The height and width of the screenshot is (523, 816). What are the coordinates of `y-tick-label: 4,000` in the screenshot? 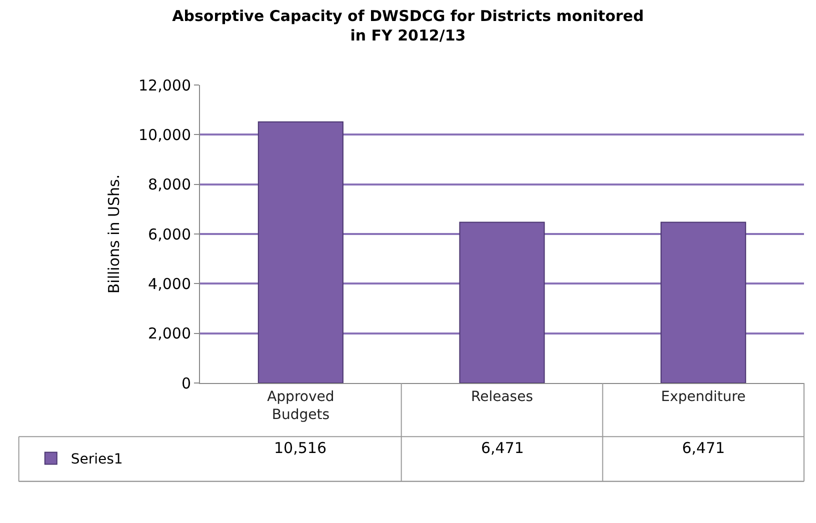 It's located at (169, 283).